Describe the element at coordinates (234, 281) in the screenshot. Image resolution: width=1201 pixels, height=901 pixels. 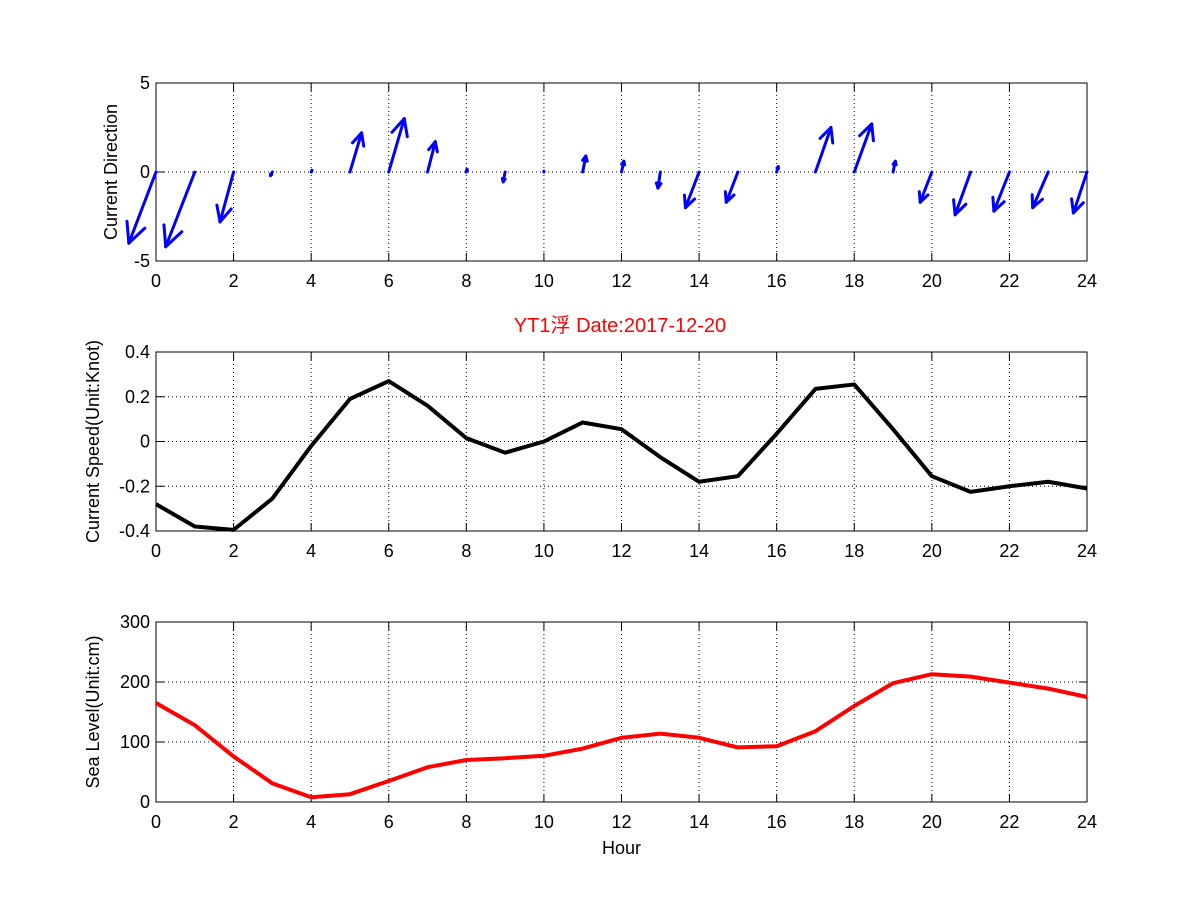
I see `current-direction-xtick-label: 2` at that location.